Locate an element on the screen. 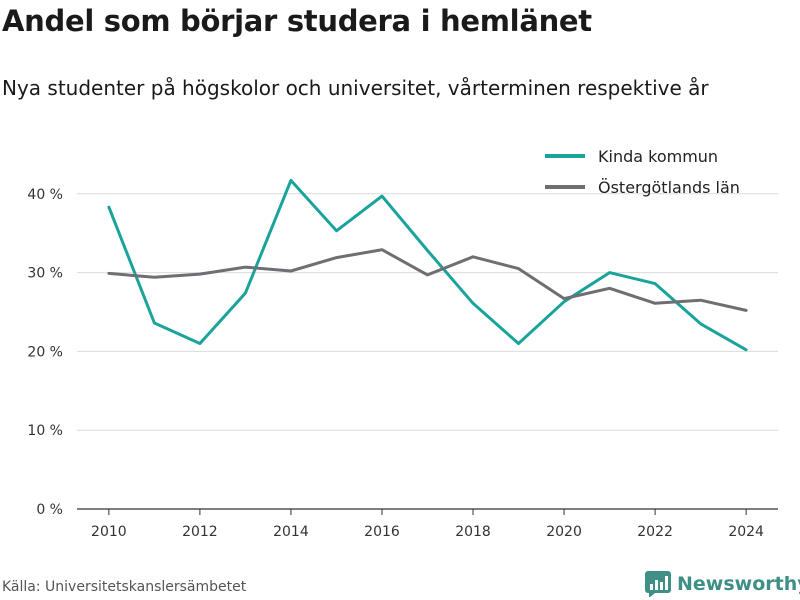 This screenshot has width=800, height=600. x-tick-label: 2014 is located at coordinates (291, 532).